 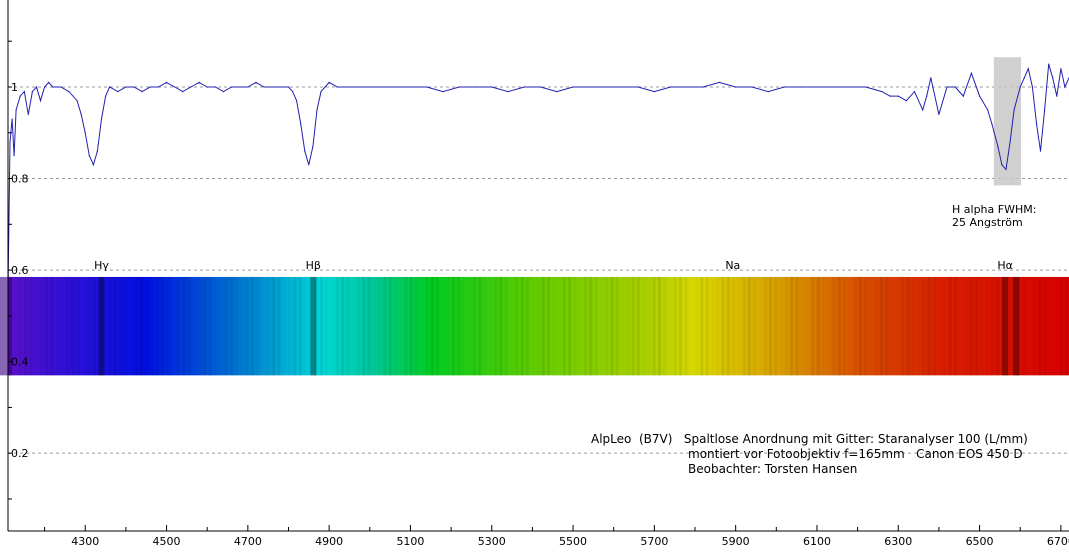 I want to click on x-tick-label: 6100, so click(x=817, y=541).